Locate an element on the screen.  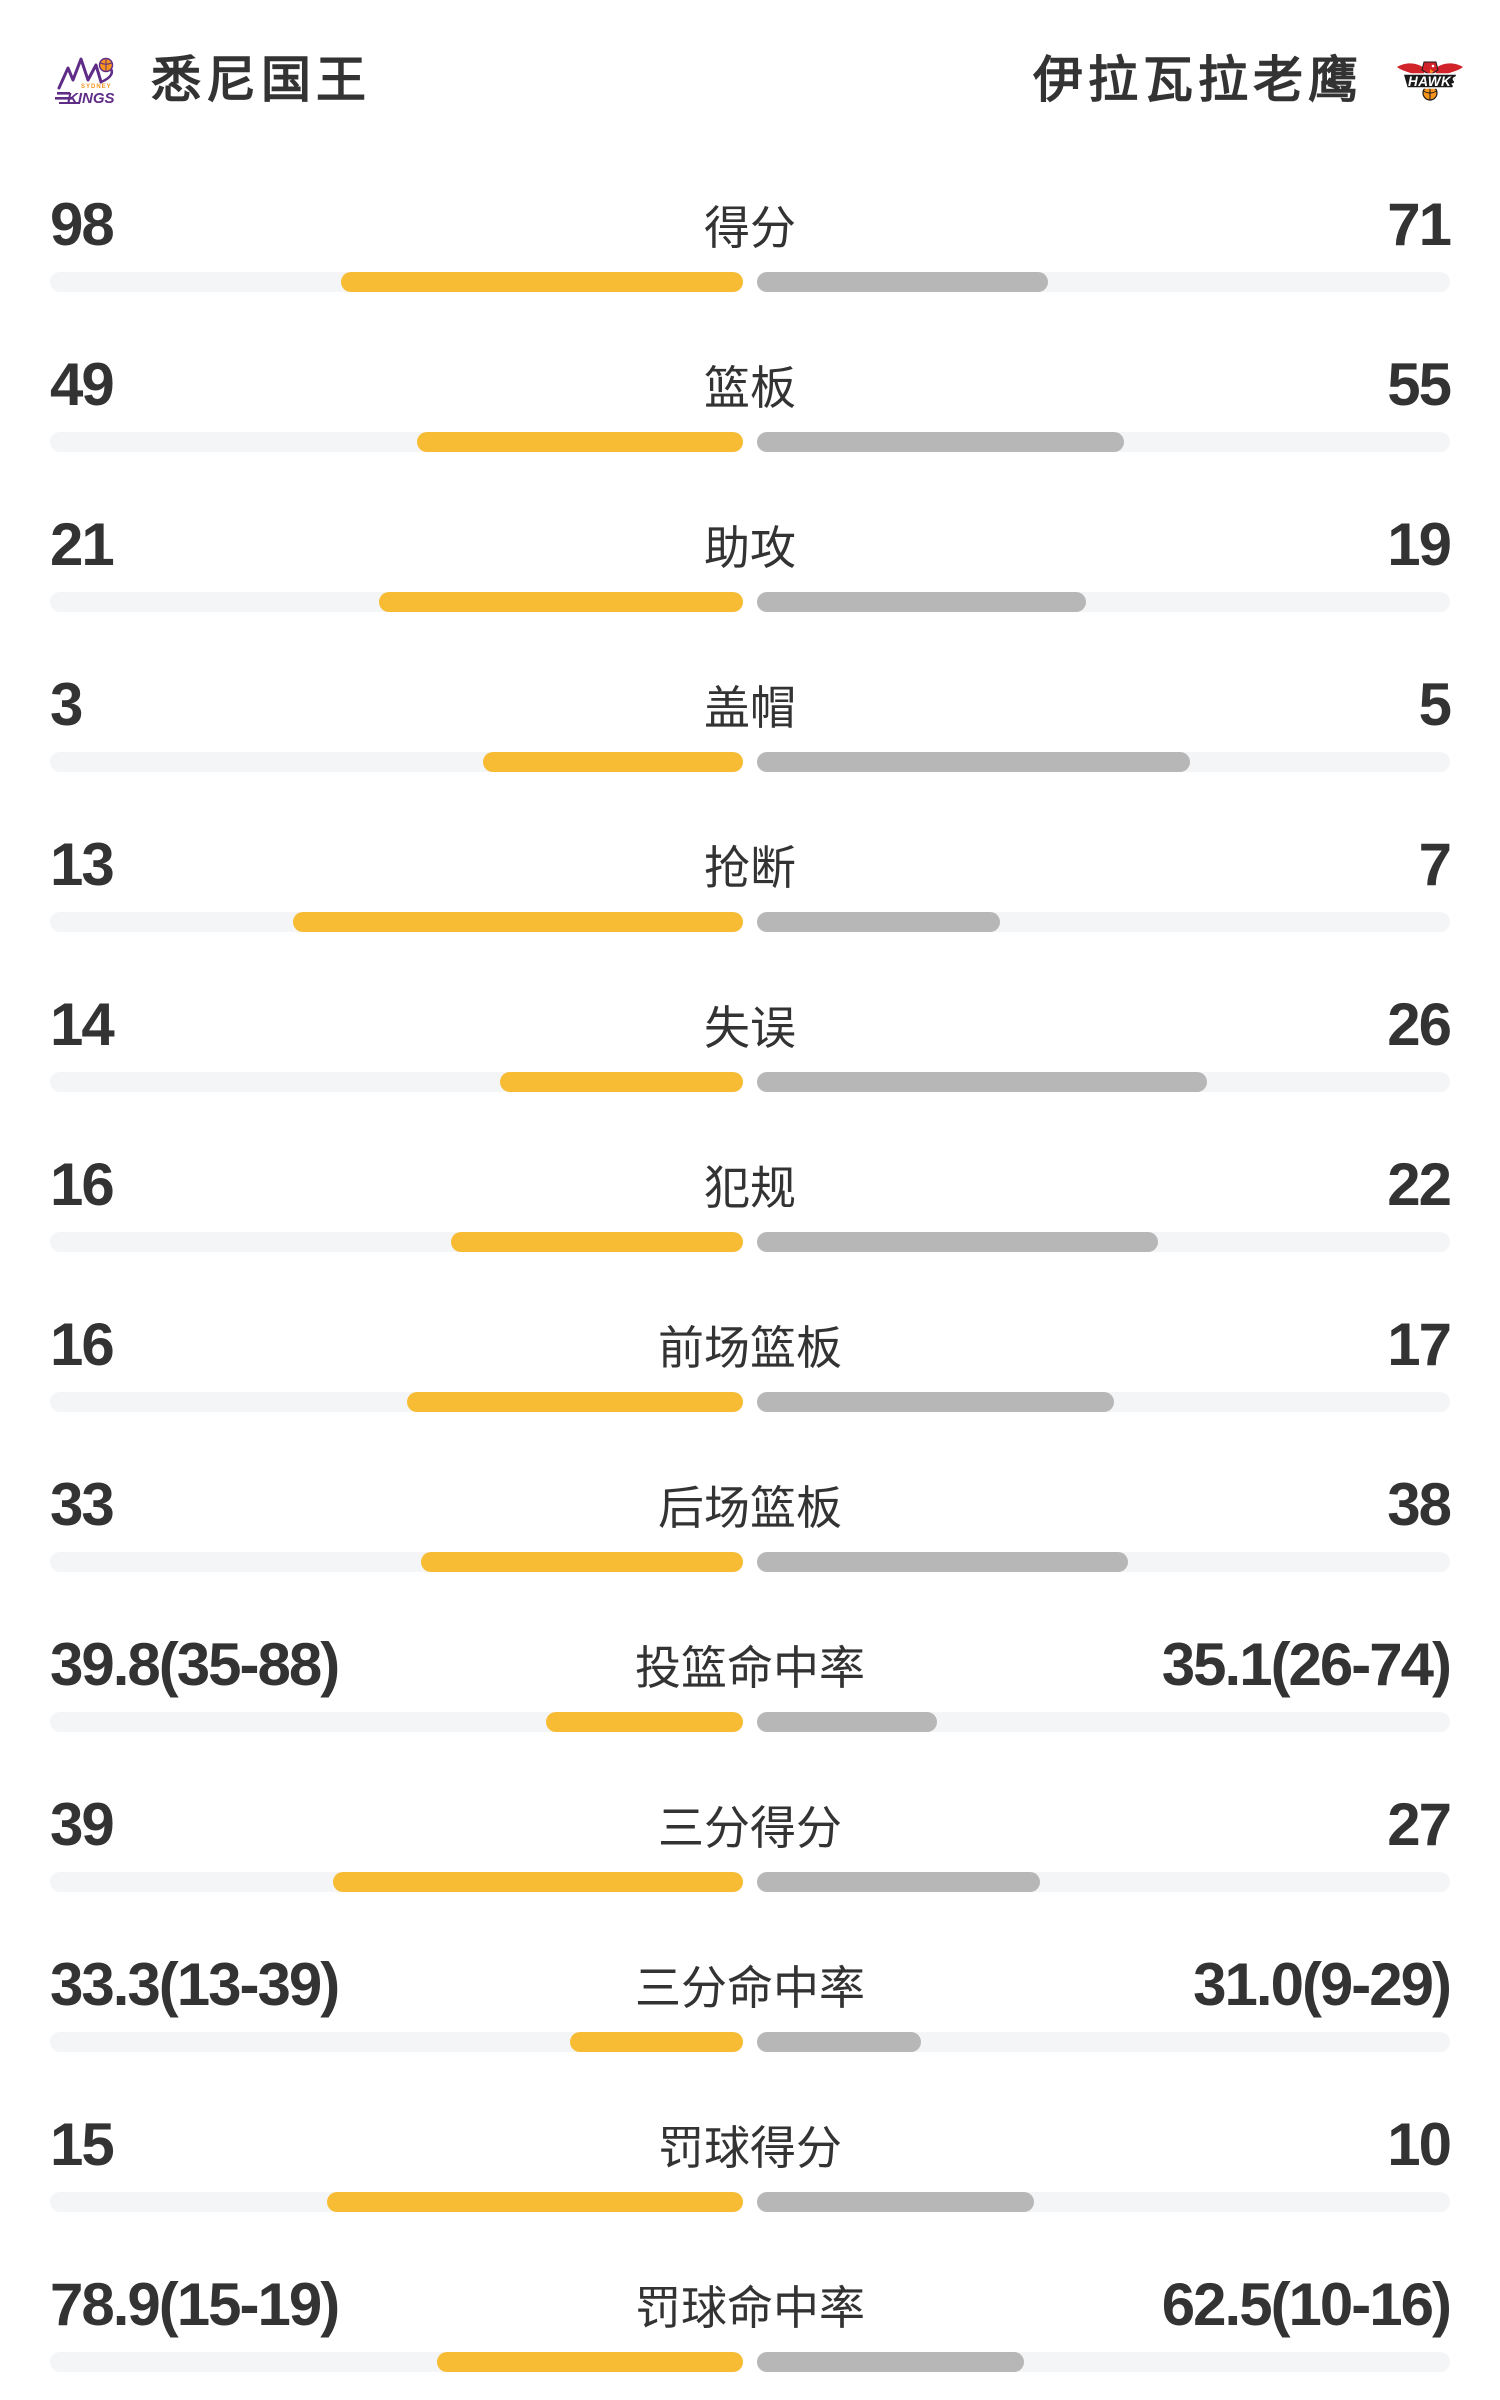
svg-text: SYDNEY is located at coordinates (96, 87).